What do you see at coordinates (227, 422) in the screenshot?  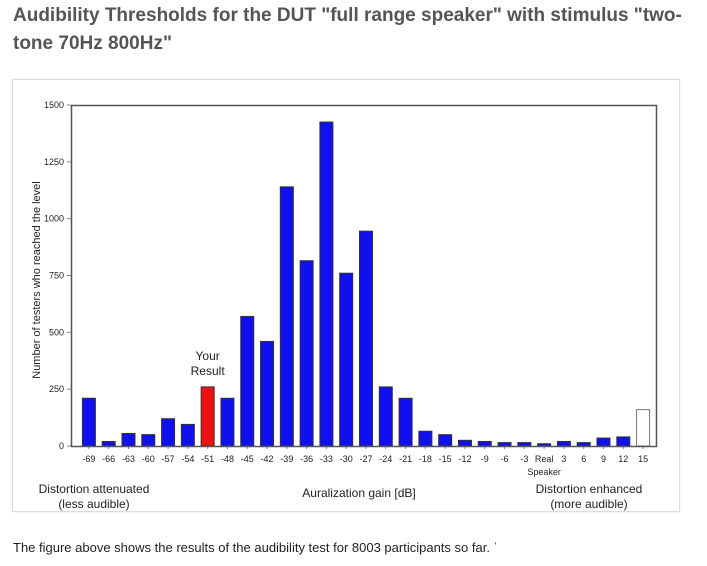 I see `bar--48` at bounding box center [227, 422].